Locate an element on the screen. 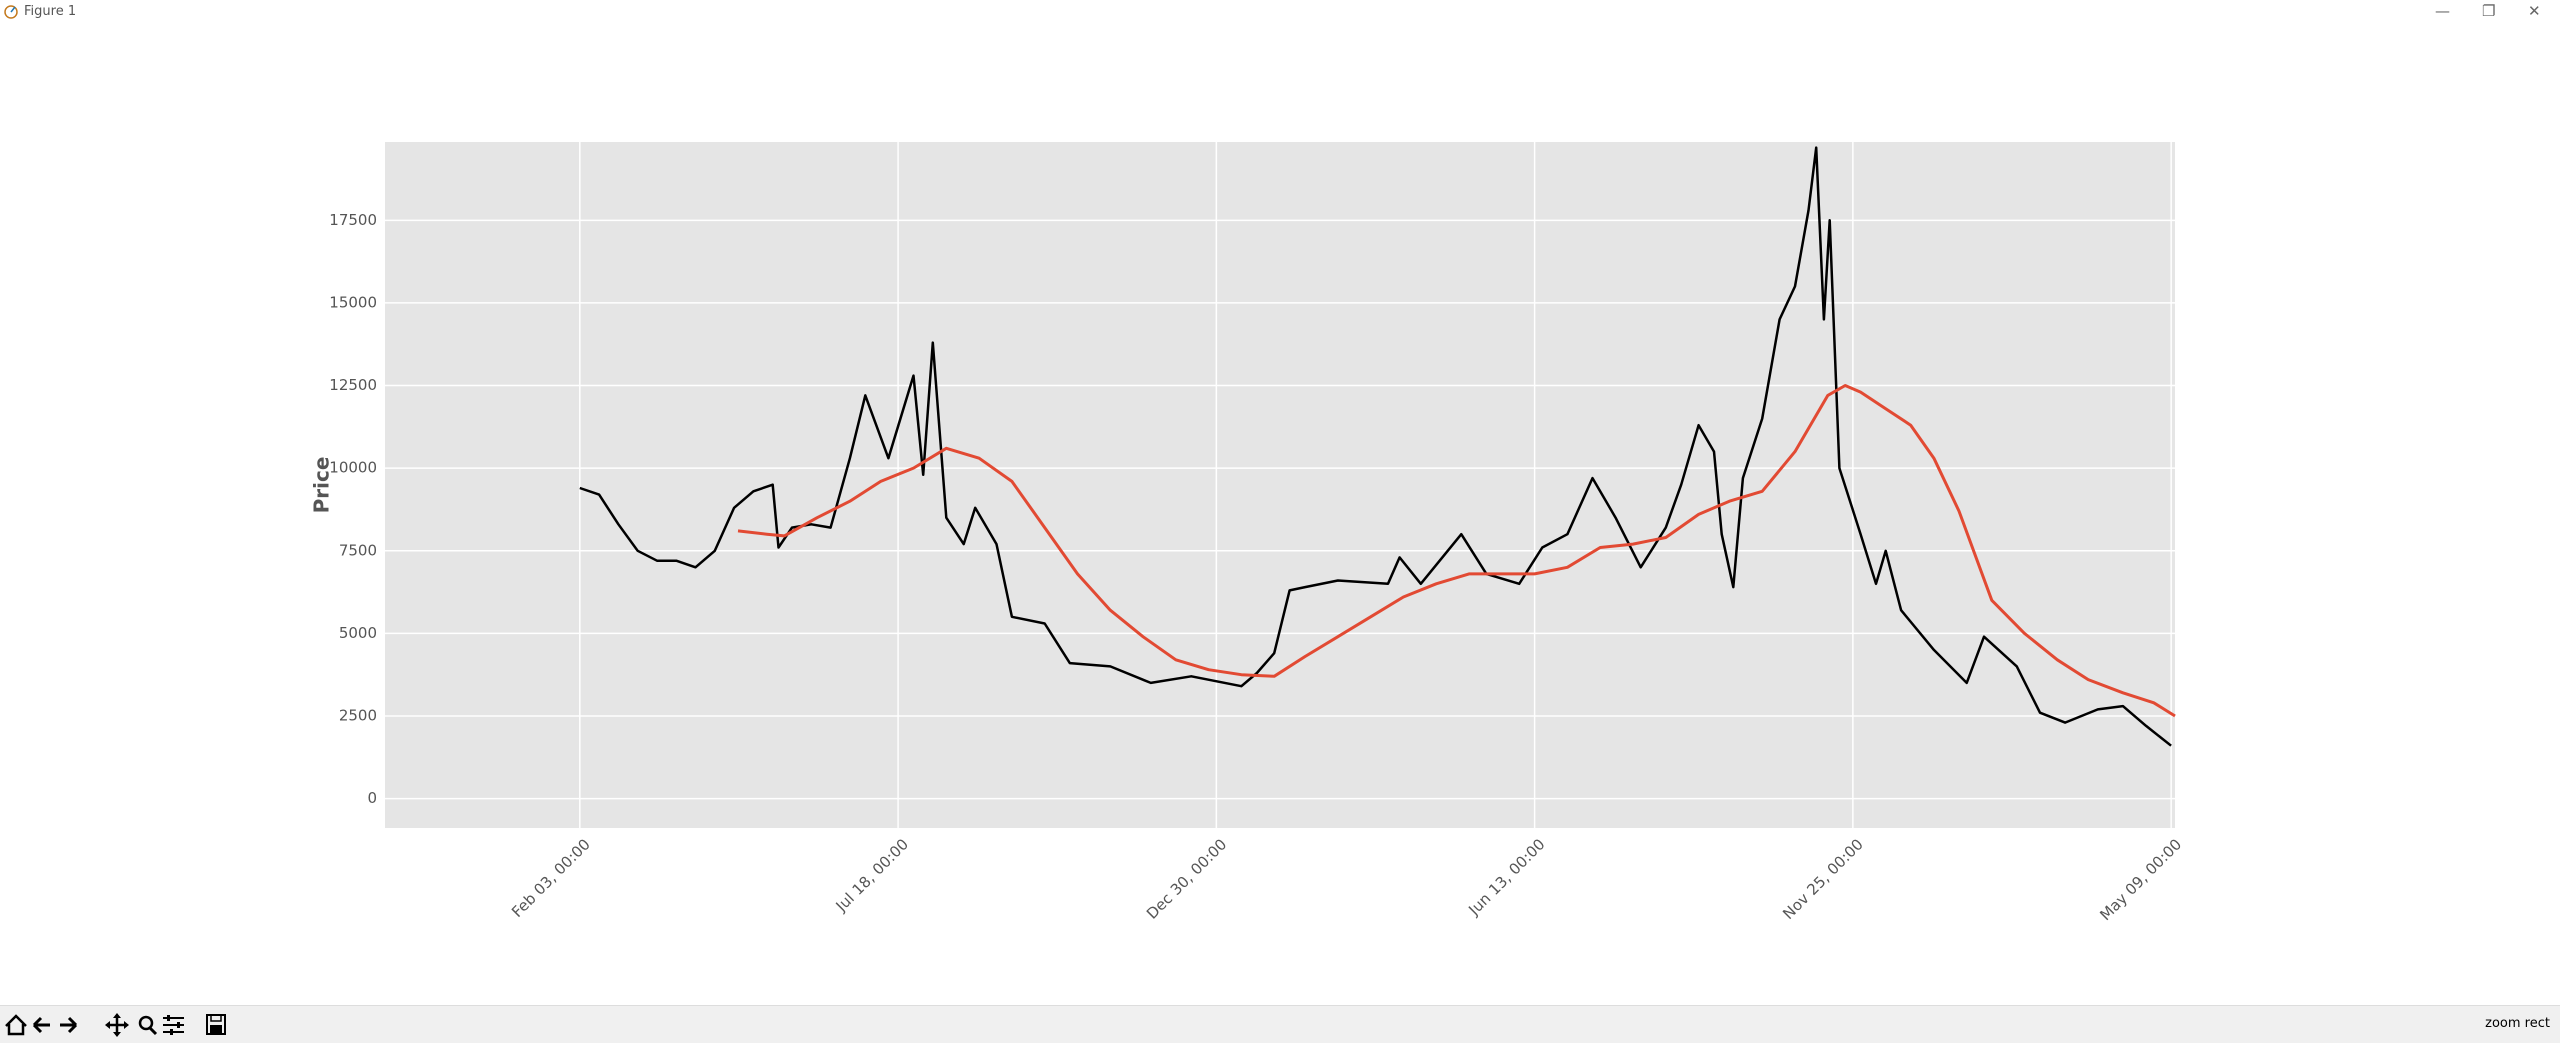 The image size is (2560, 1043). pan-button is located at coordinates (117, 1025).